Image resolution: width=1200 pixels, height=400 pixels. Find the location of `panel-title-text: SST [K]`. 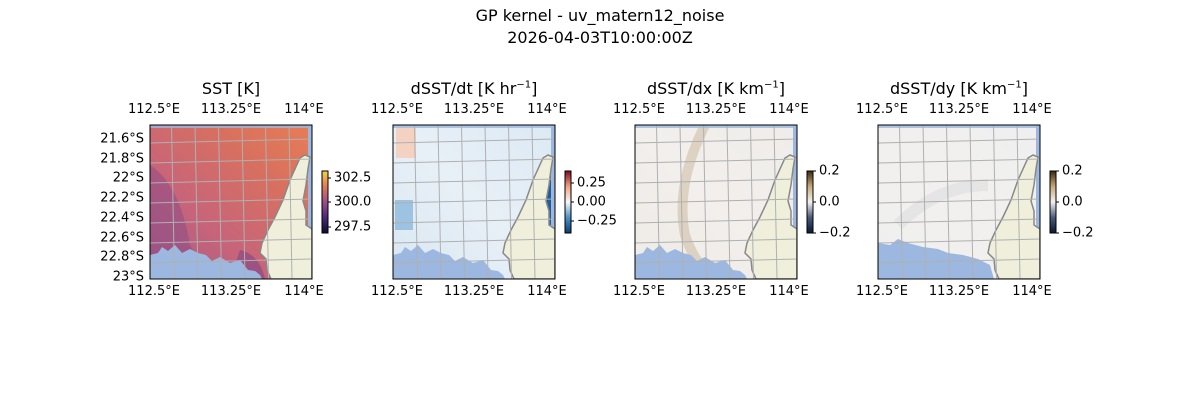

panel-title-text: SST [K] is located at coordinates (231, 88).